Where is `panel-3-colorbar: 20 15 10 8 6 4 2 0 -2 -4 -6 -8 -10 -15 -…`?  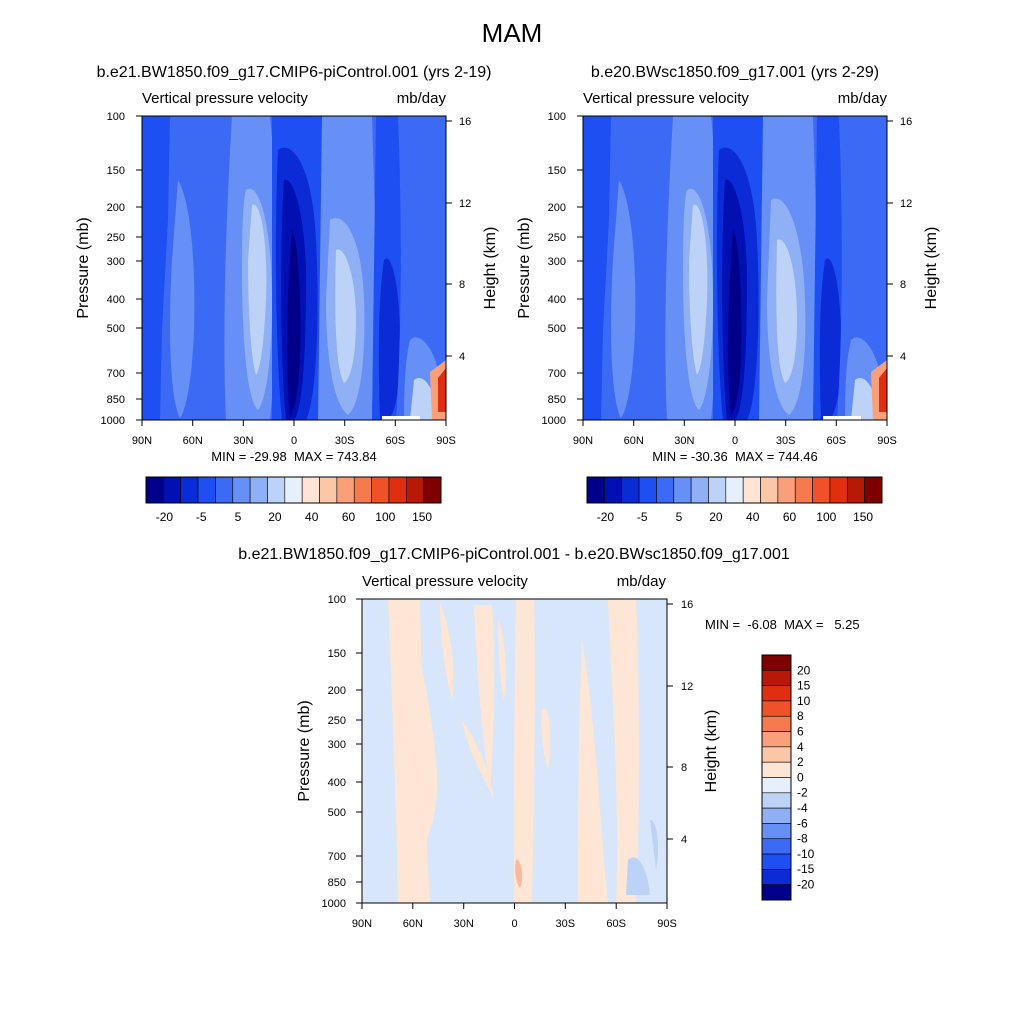
panel-3-colorbar: 20 15 10 8 6 4 2 0 -2 -4 -6 -8 -10 -15 -… is located at coordinates (788, 777).